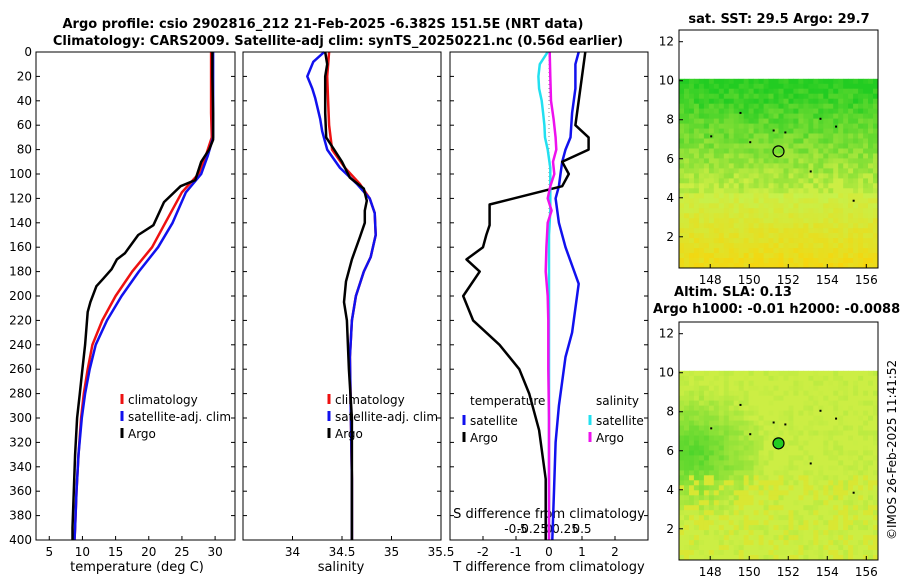 The width and height of the screenshot is (900, 580). Describe the element at coordinates (143, 296) in the screenshot. I see `series-line-climatology` at that location.